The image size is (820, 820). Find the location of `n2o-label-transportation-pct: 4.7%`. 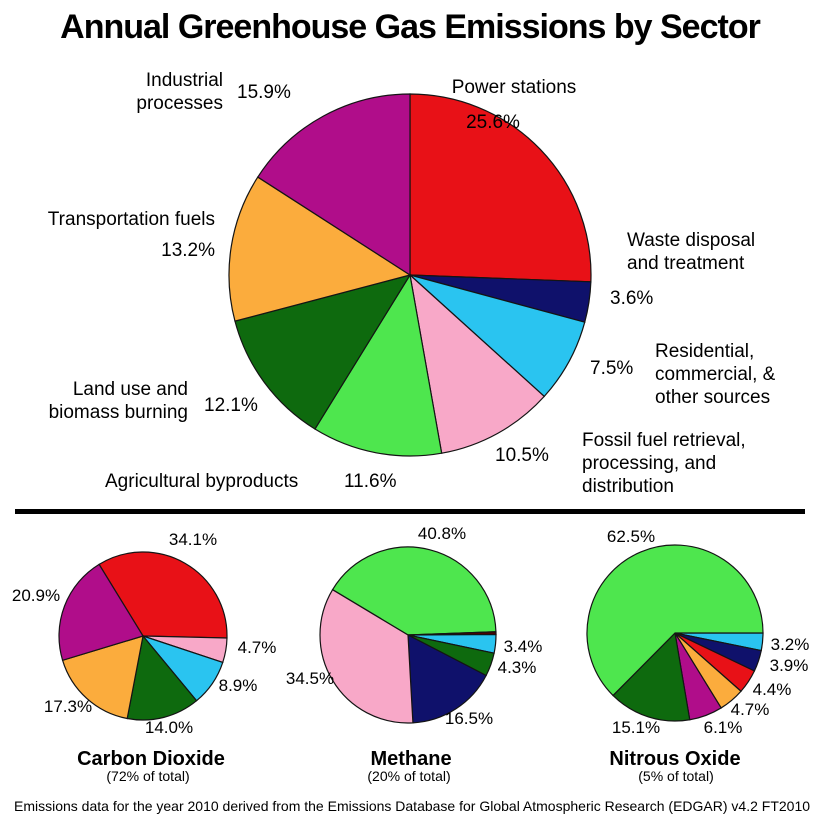

n2o-label-transportation-pct: 4.7% is located at coordinates (750, 709).